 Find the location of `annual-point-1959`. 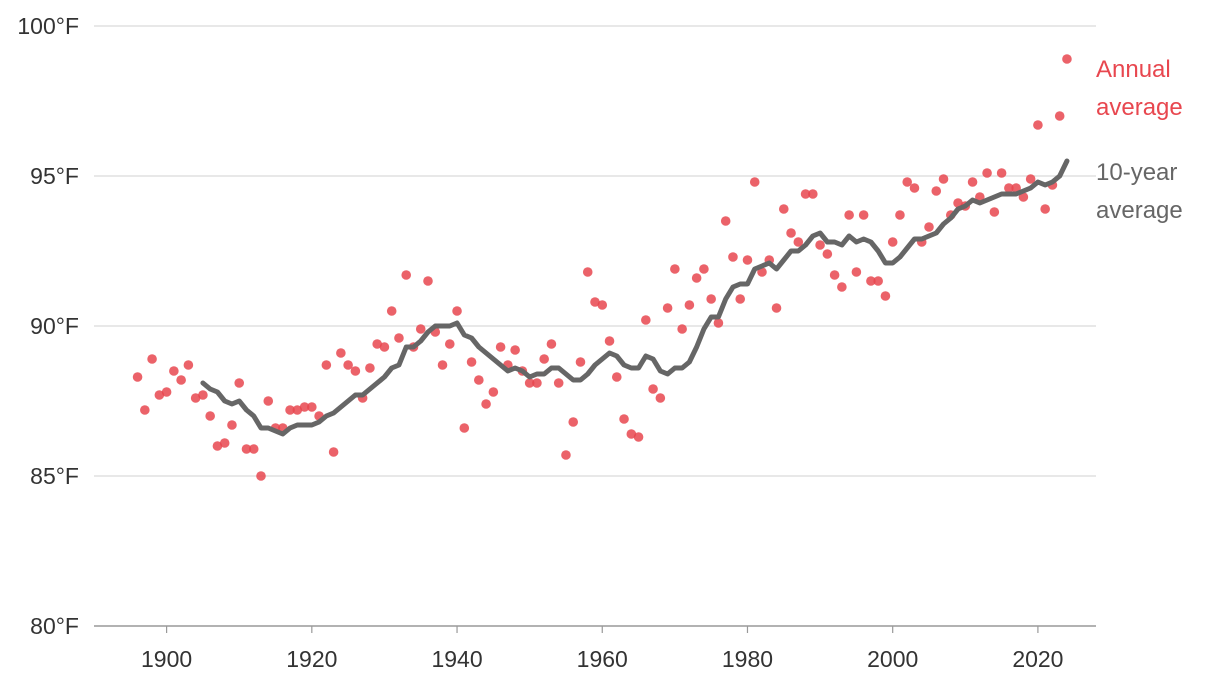

annual-point-1959 is located at coordinates (595, 302).